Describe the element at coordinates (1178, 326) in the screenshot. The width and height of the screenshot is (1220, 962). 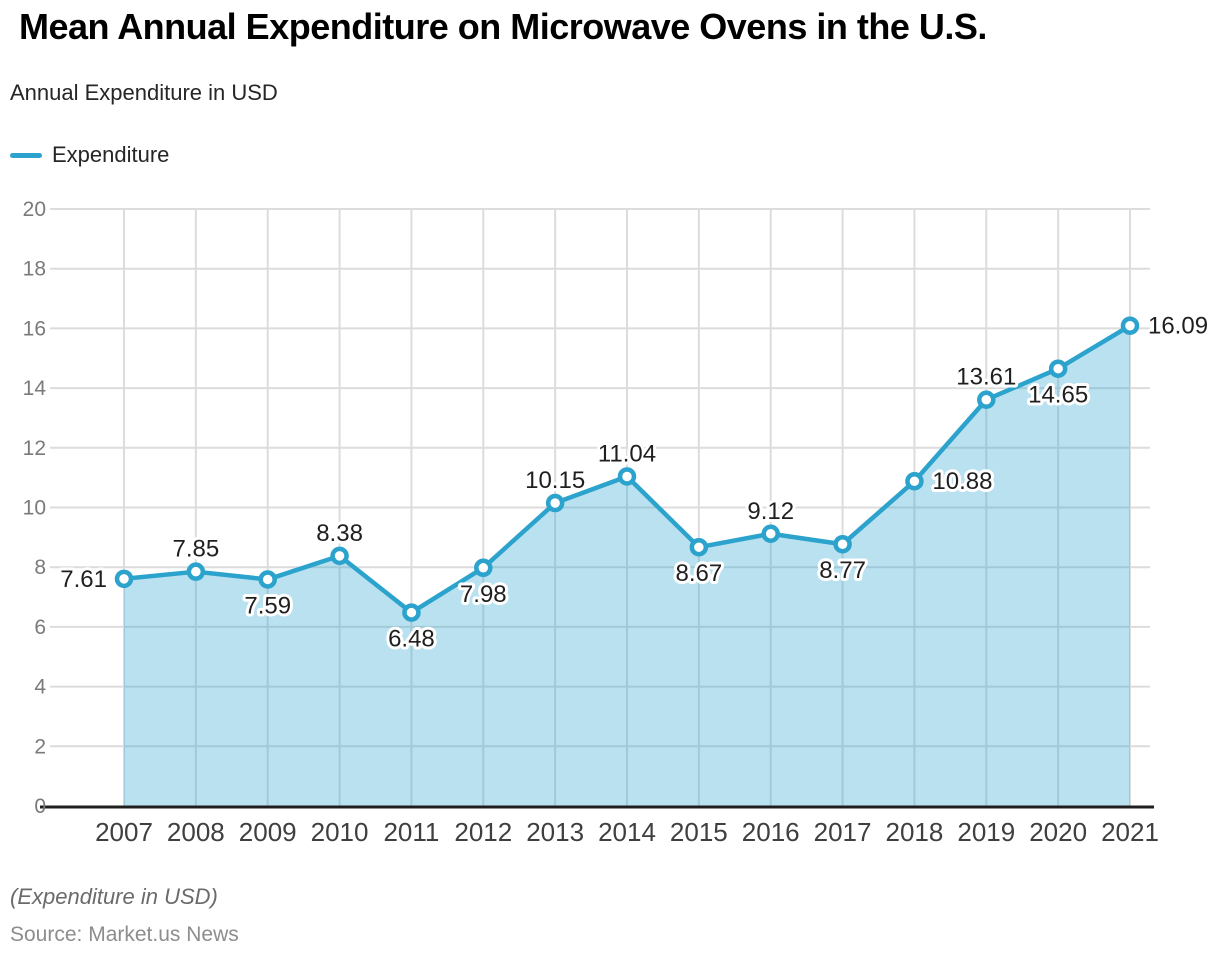
I see `data-point-label: 16.09` at that location.